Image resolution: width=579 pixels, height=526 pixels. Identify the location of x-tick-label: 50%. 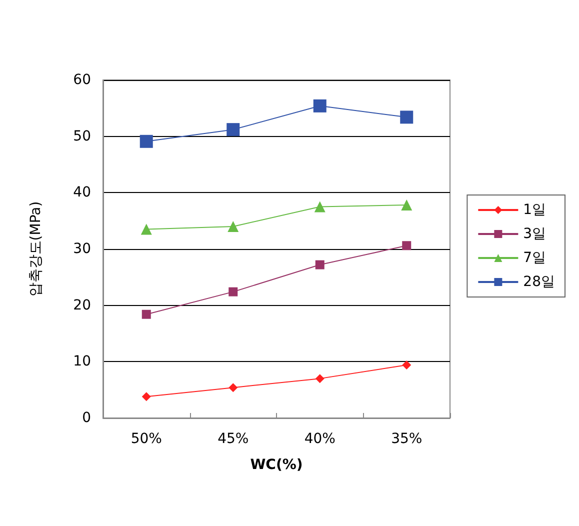
(146, 439).